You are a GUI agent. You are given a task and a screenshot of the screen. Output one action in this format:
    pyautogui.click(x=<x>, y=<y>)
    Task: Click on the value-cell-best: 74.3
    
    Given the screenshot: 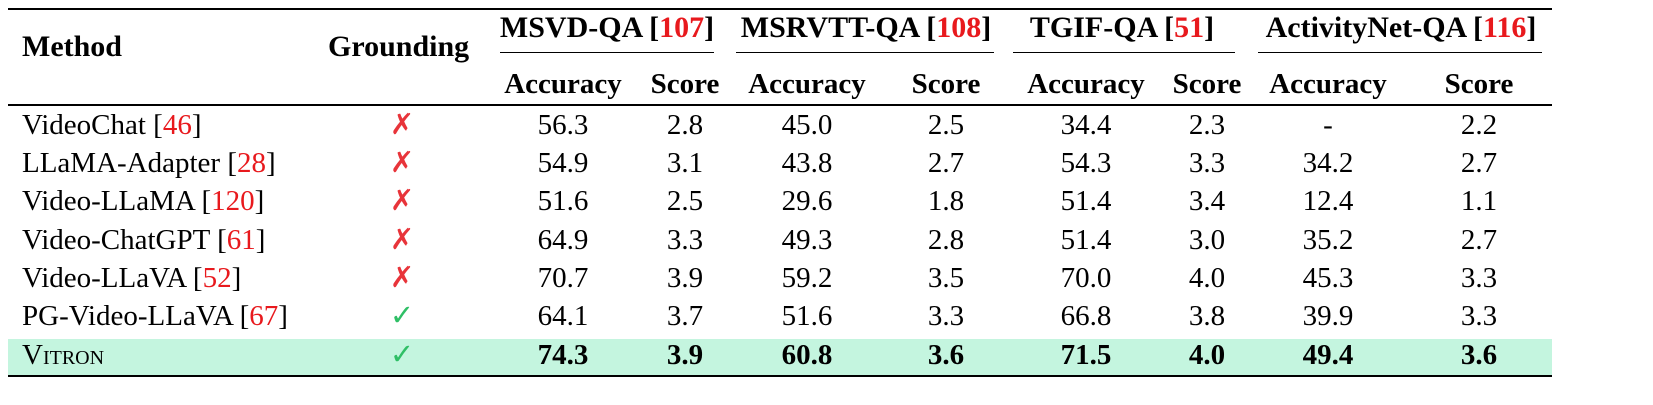 What is the action you would take?
    pyautogui.click(x=563, y=355)
    